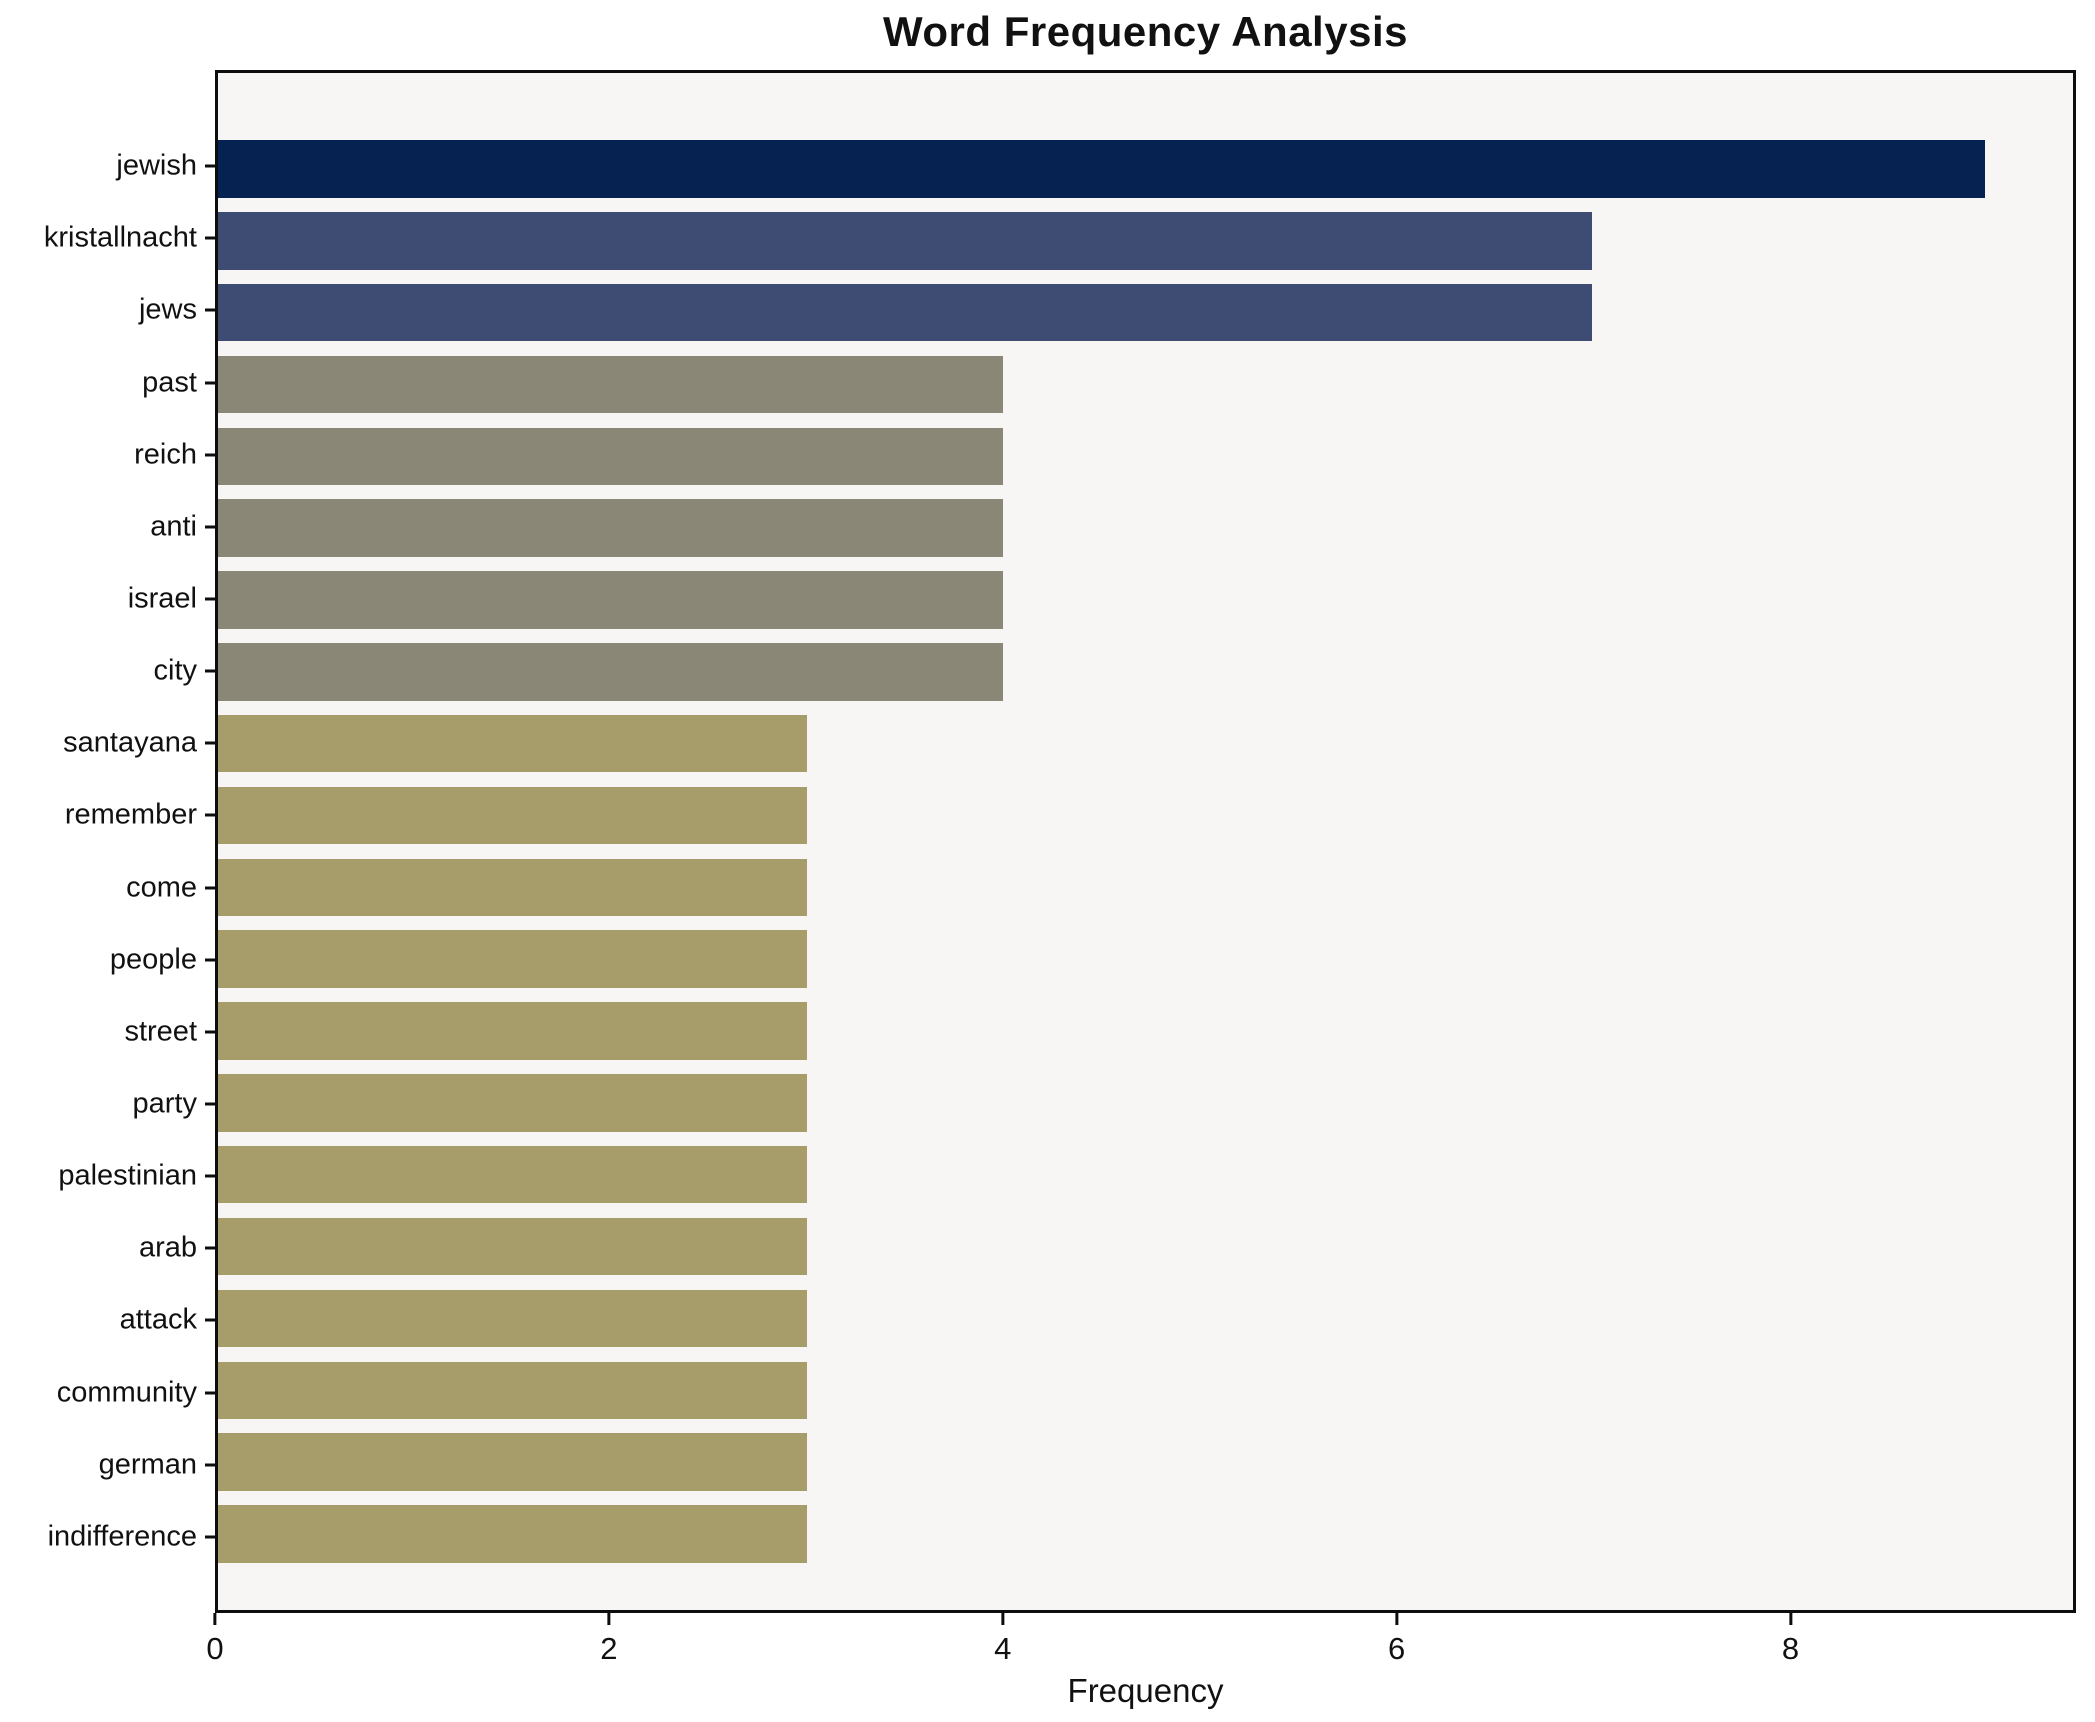  Describe the element at coordinates (611, 456) in the screenshot. I see `bar-reich` at that location.